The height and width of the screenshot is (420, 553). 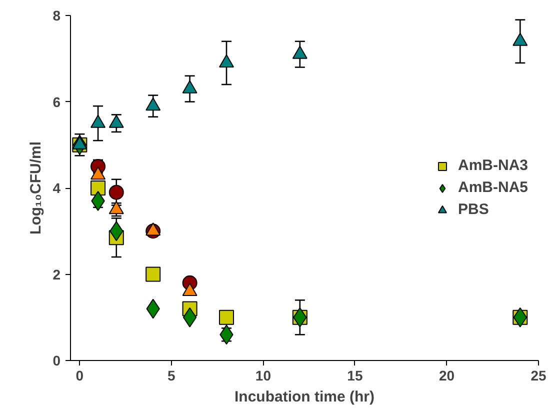 What do you see at coordinates (56, 274) in the screenshot?
I see `y-tick-label: 2` at bounding box center [56, 274].